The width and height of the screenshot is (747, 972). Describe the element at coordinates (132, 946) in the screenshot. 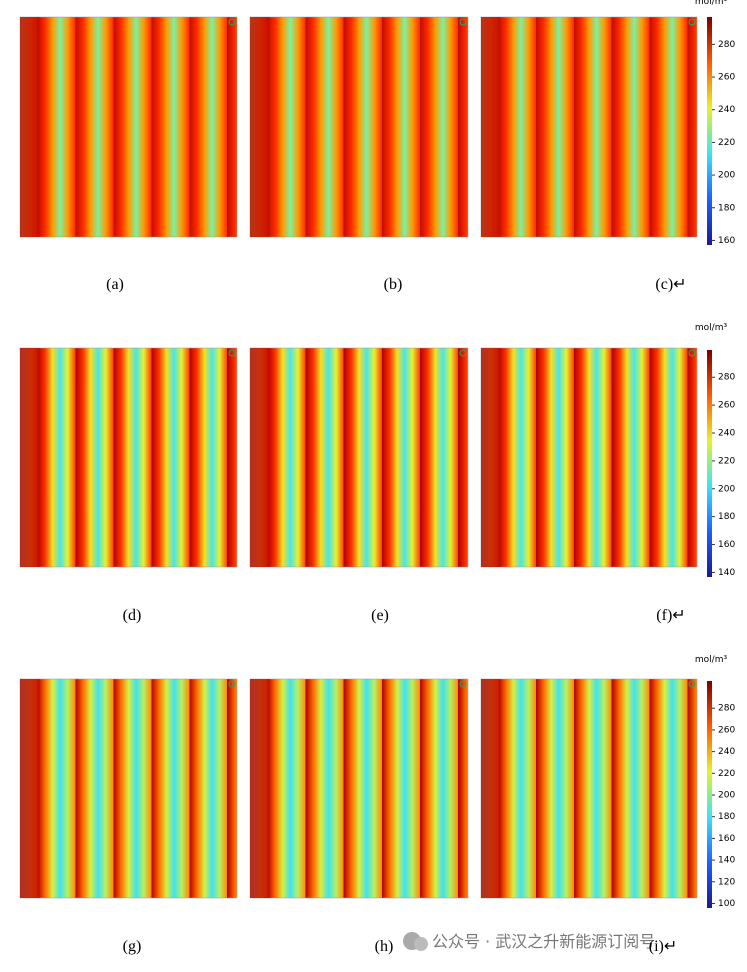

I see `panel-label: (g)` at that location.